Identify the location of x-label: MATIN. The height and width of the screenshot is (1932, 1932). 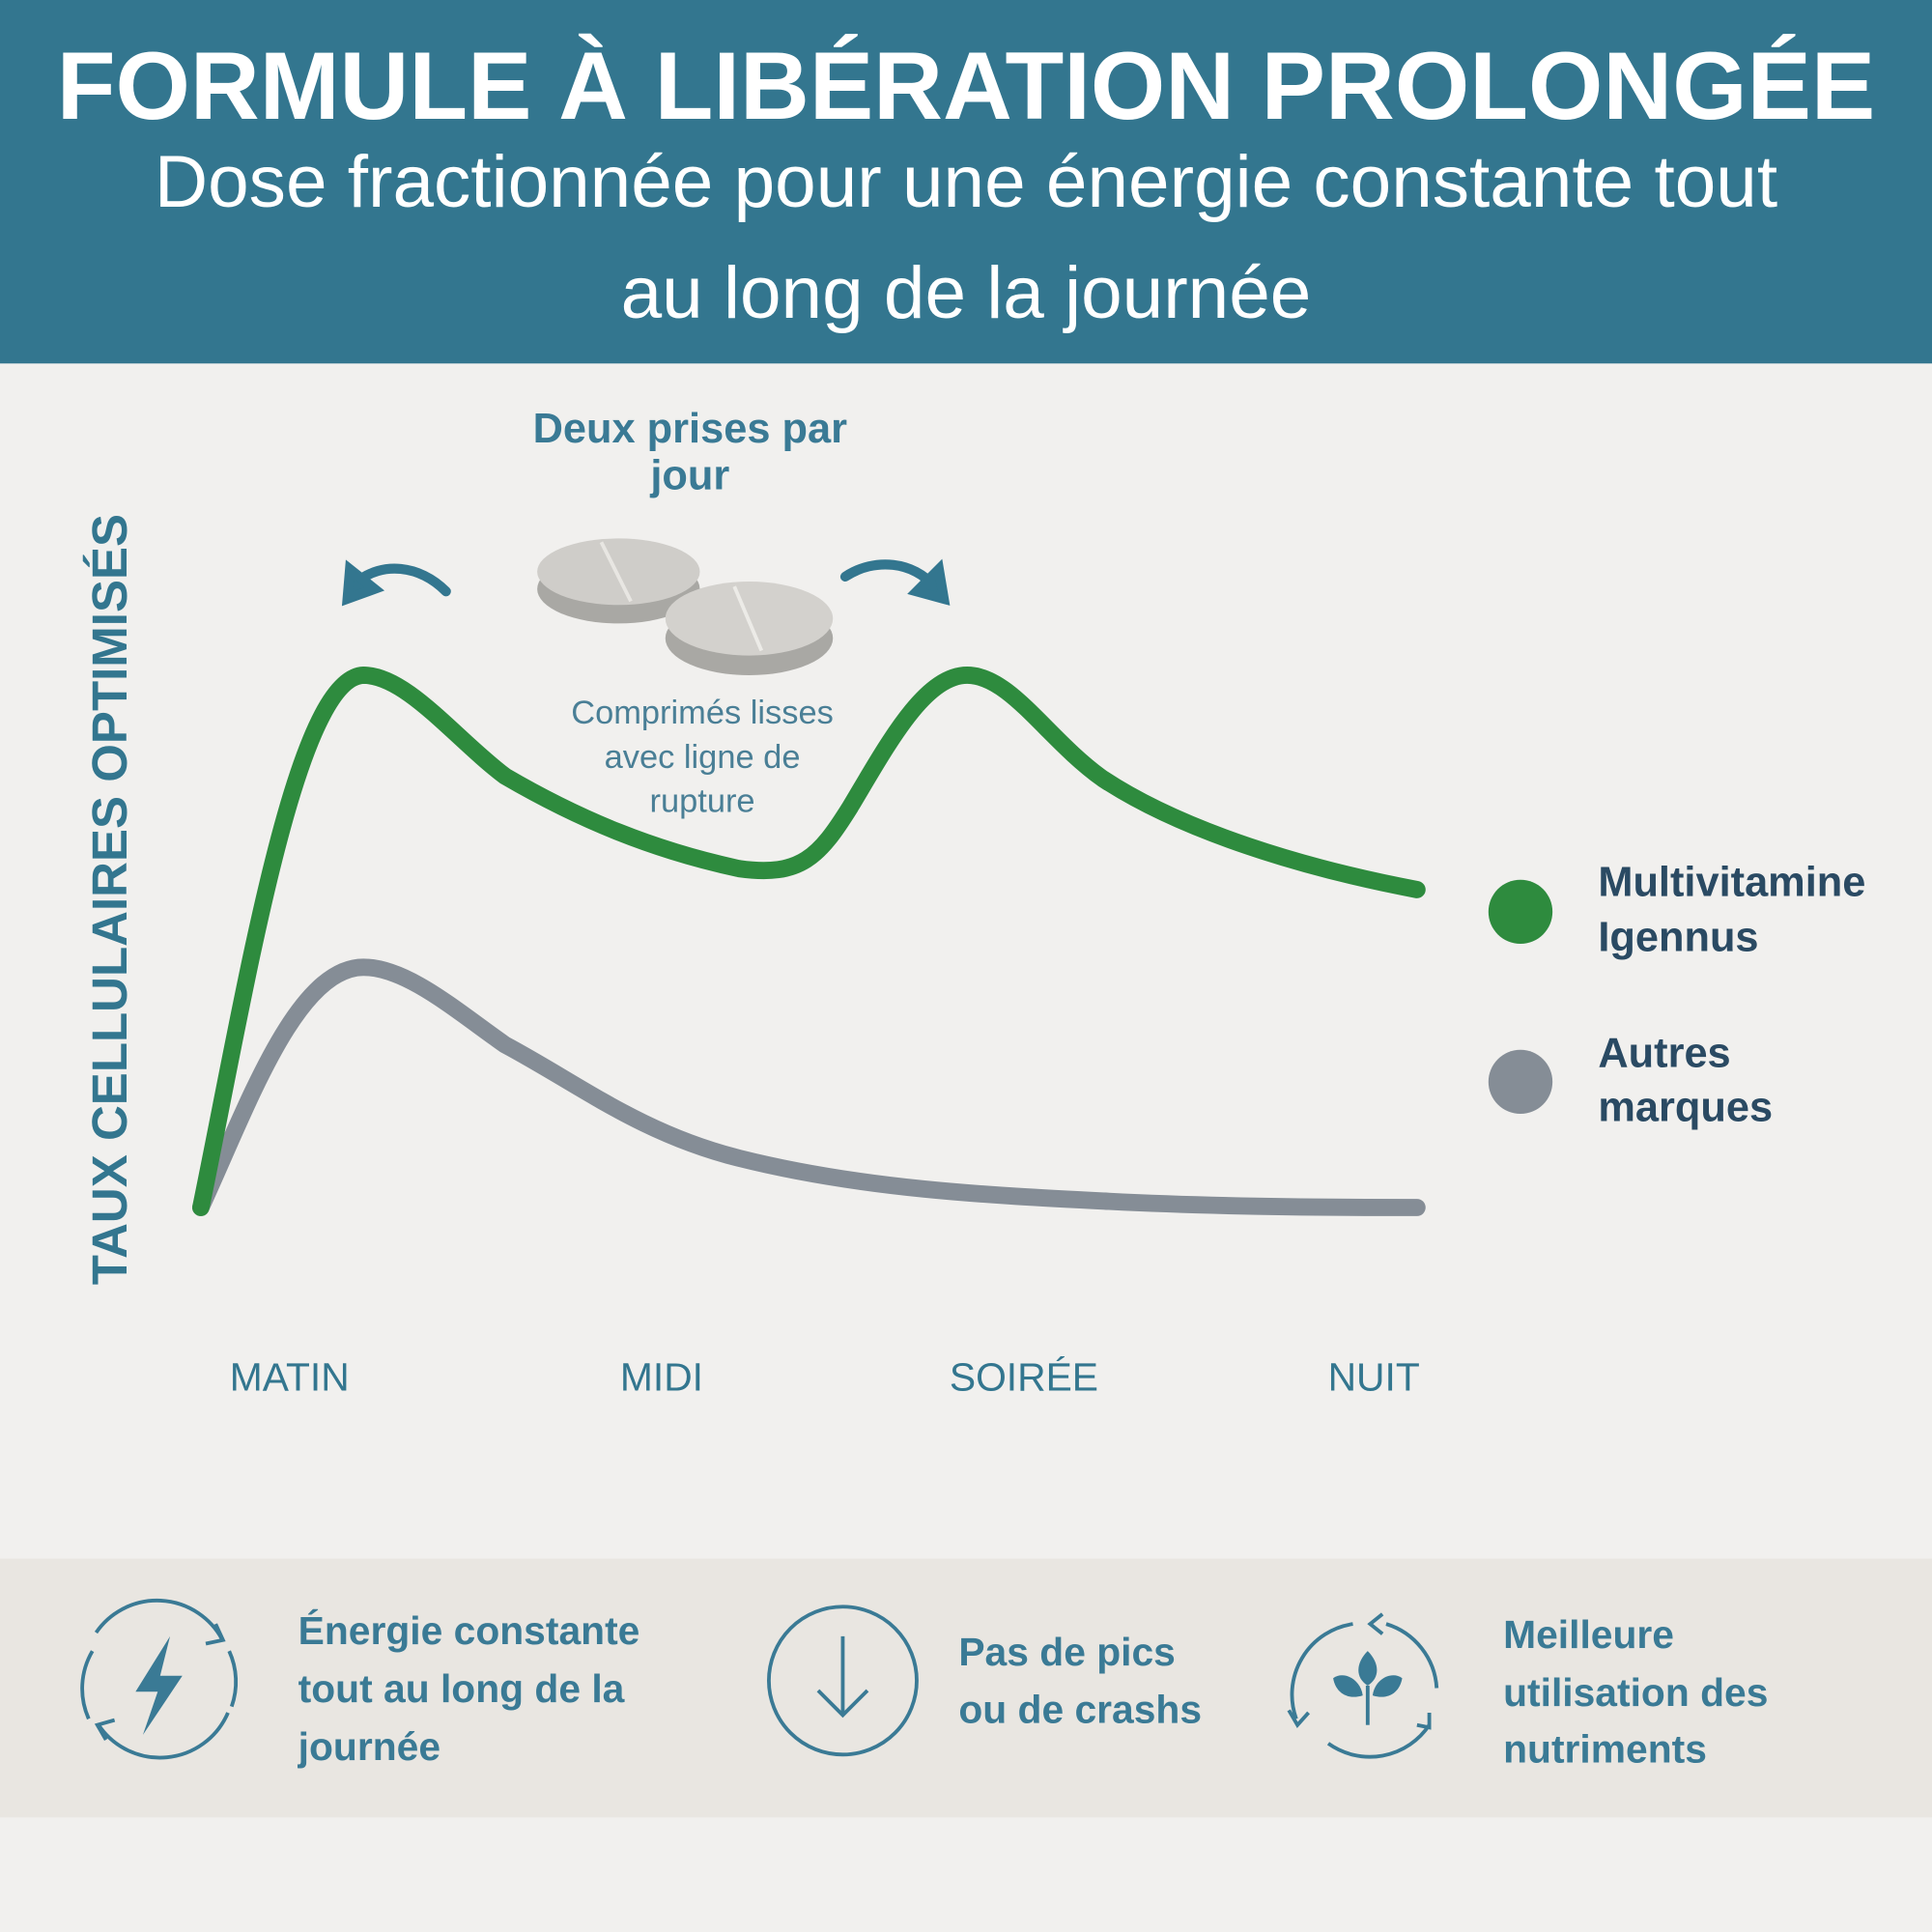
(290, 1376).